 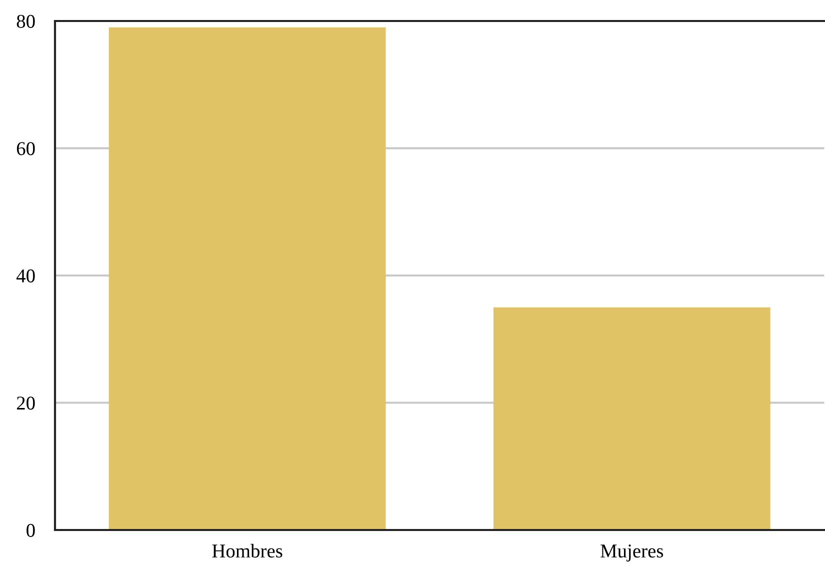 I want to click on y-tick-label: 40, so click(x=25, y=275).